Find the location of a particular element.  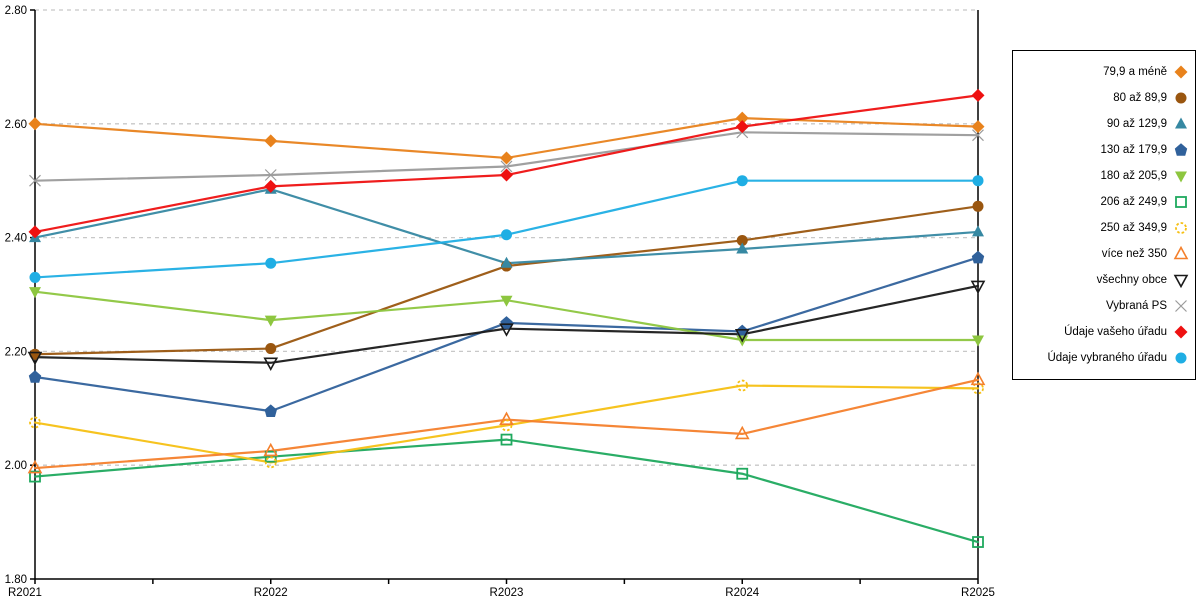

x-tick-label: R2023 is located at coordinates (507, 593).